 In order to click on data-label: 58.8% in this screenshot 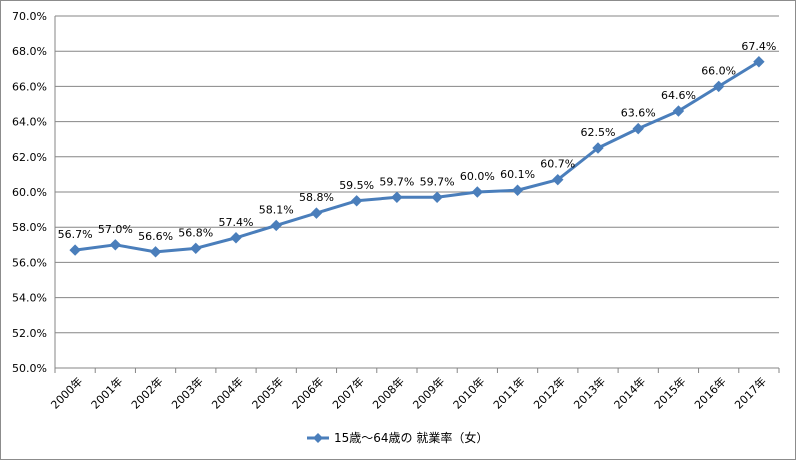, I will do `click(316, 197)`.